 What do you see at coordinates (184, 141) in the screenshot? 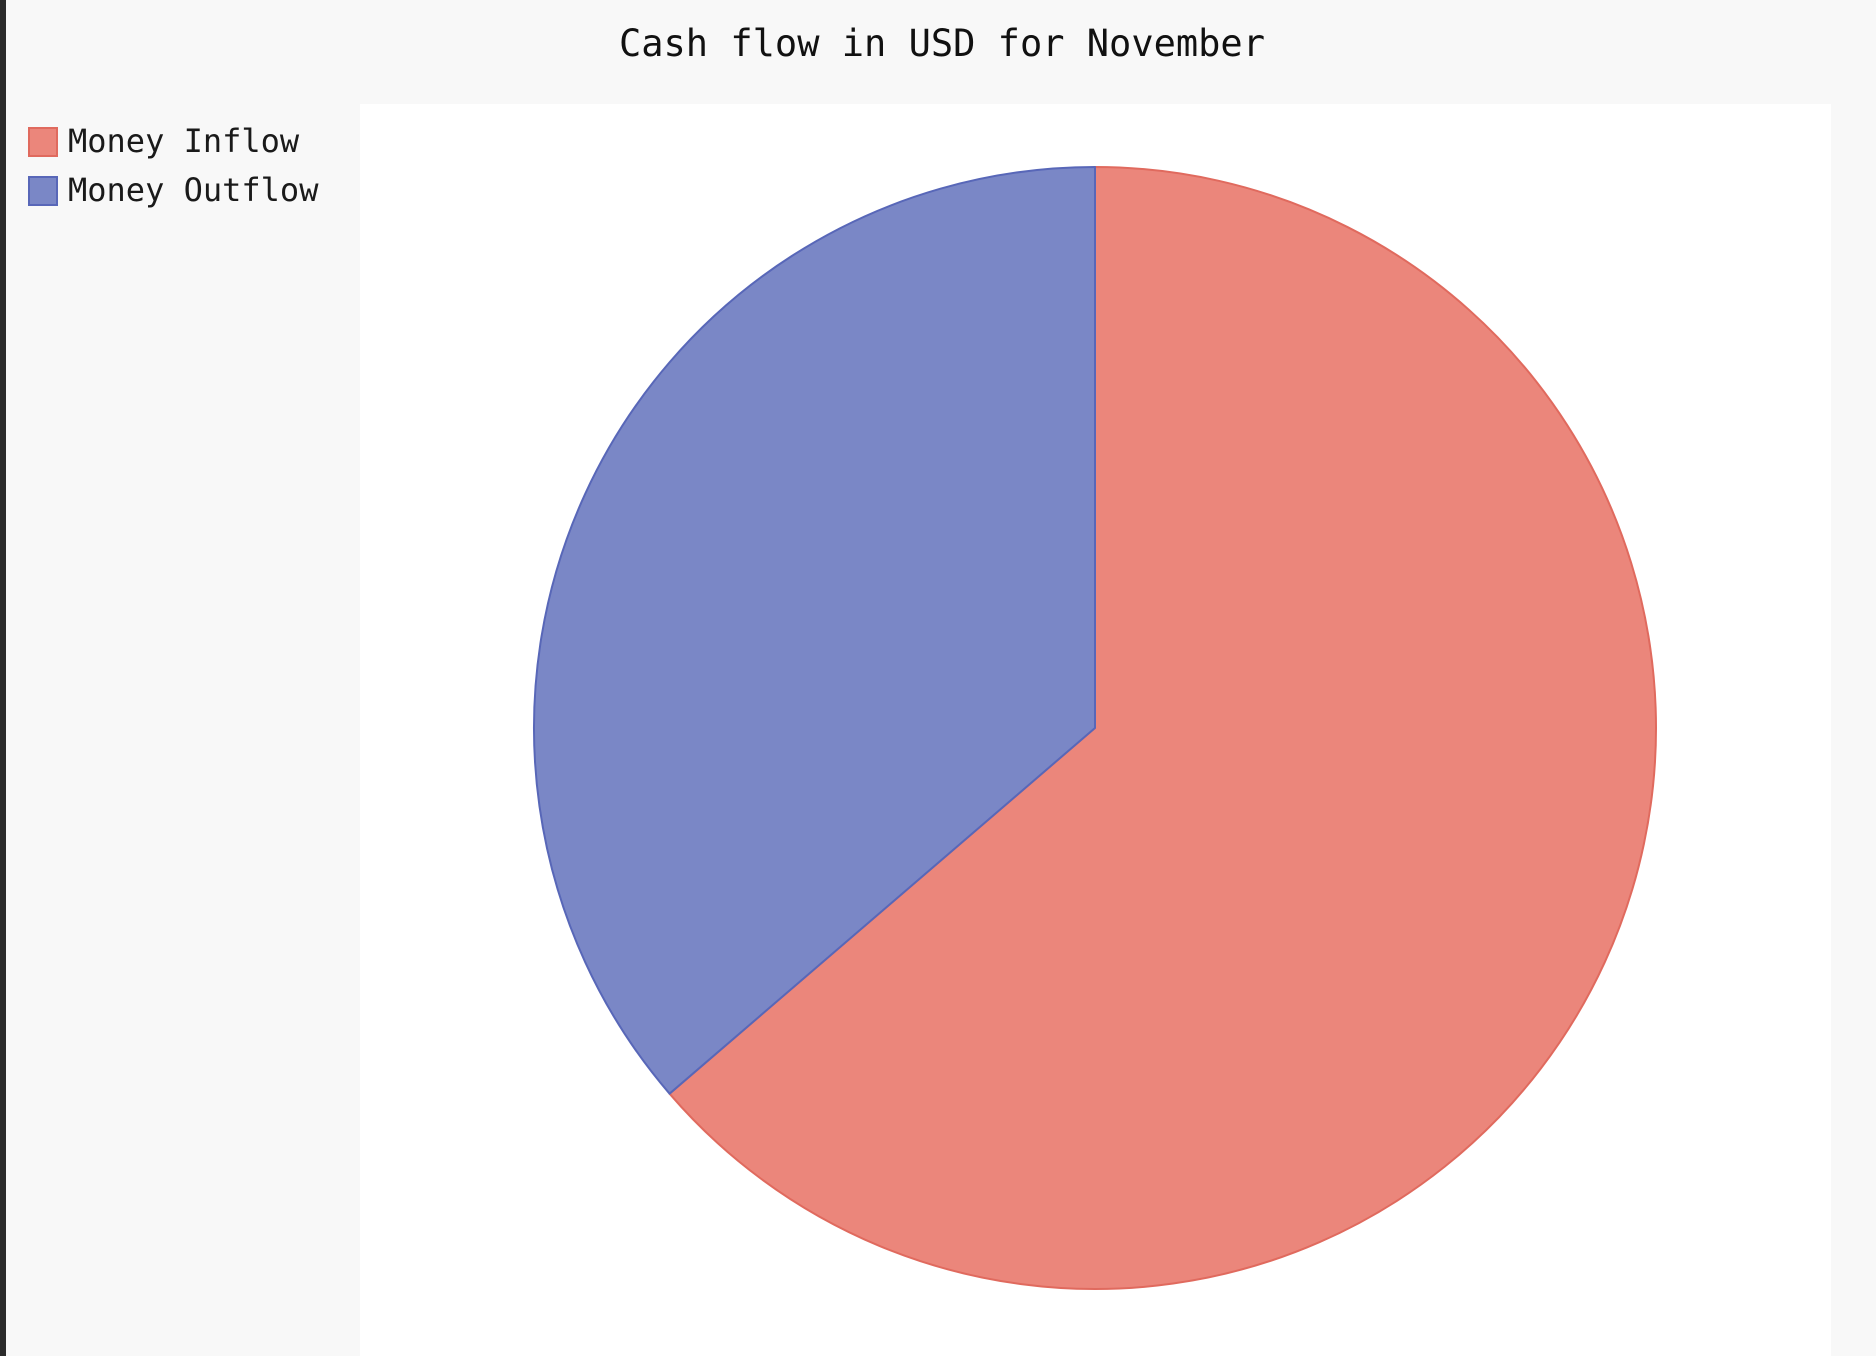
I see `legend-label-money-inflow: Money Inflow` at bounding box center [184, 141].